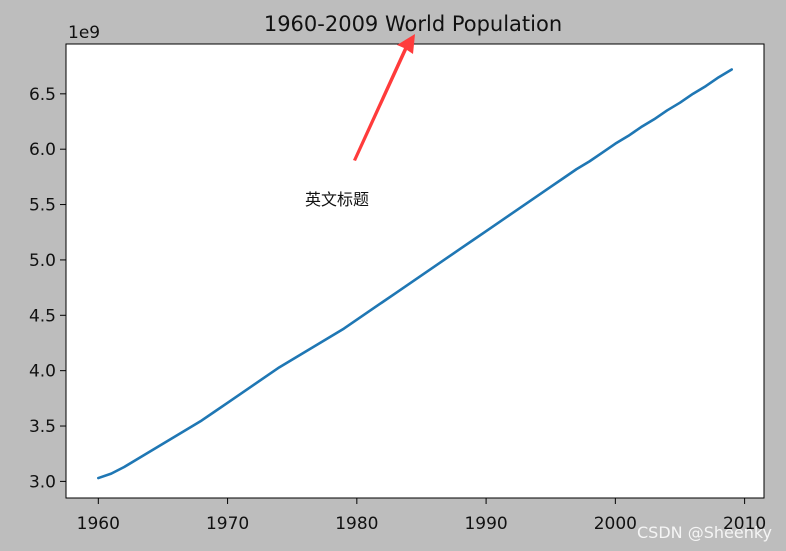 The image size is (786, 551). I want to click on y-tick-label: 5.0, so click(42, 261).